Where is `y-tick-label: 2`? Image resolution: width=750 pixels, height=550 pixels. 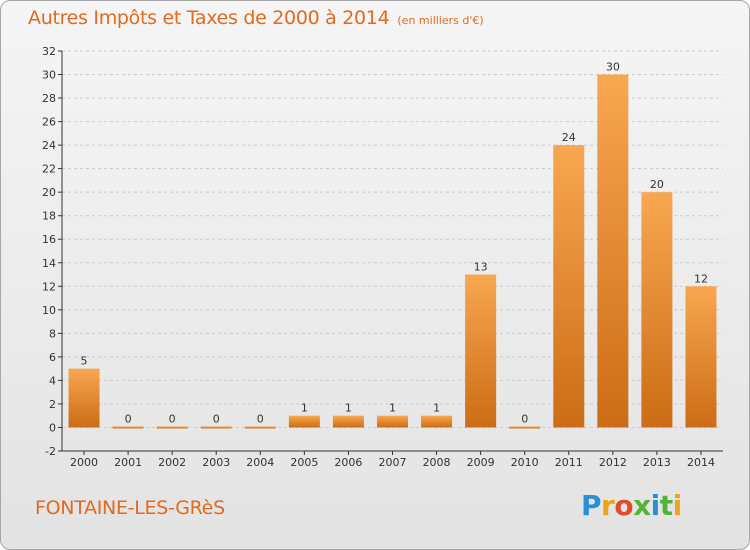 y-tick-label: 2 is located at coordinates (52, 404).